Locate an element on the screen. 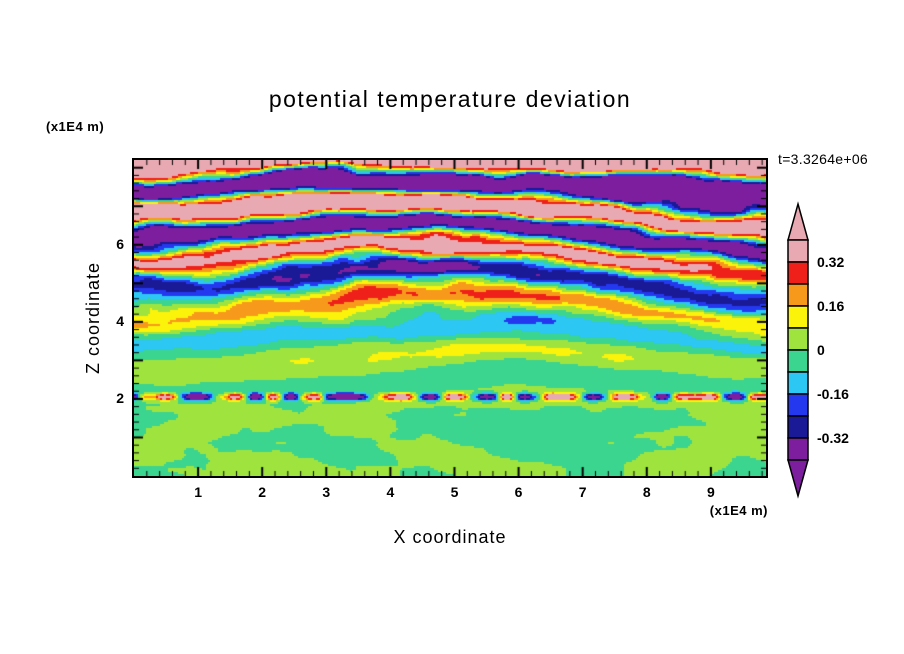 The width and height of the screenshot is (904, 654). colorbar-over-arrow is located at coordinates (798, 221).